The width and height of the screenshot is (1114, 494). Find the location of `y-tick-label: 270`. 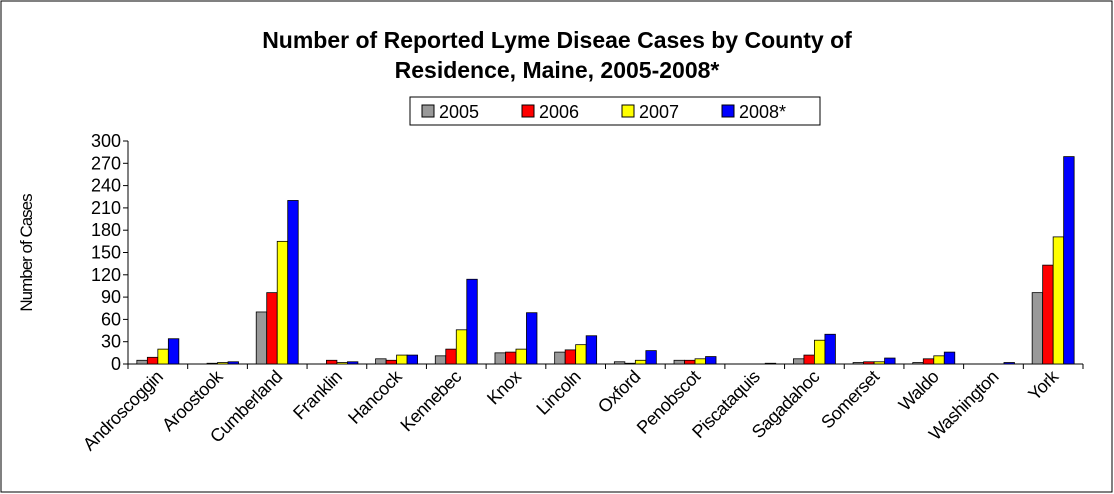

y-tick-label: 270 is located at coordinates (106, 163).